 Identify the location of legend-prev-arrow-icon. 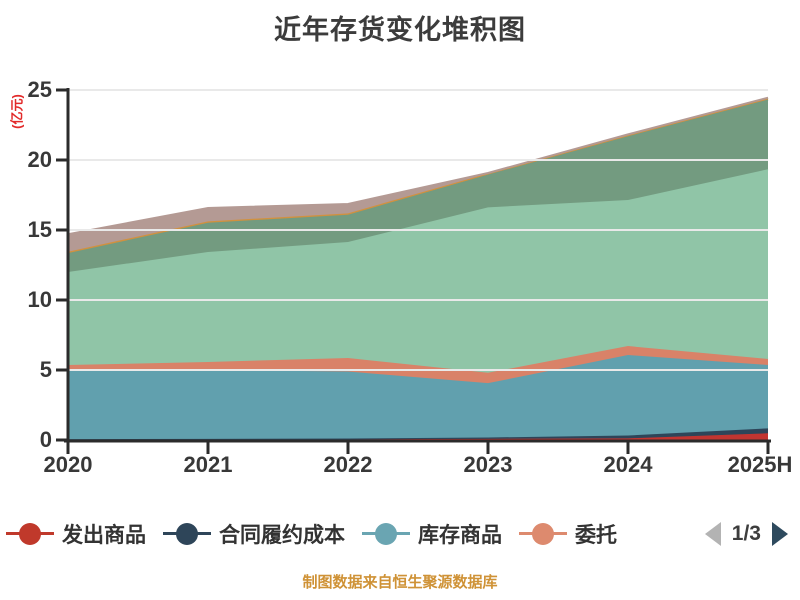
(712, 534).